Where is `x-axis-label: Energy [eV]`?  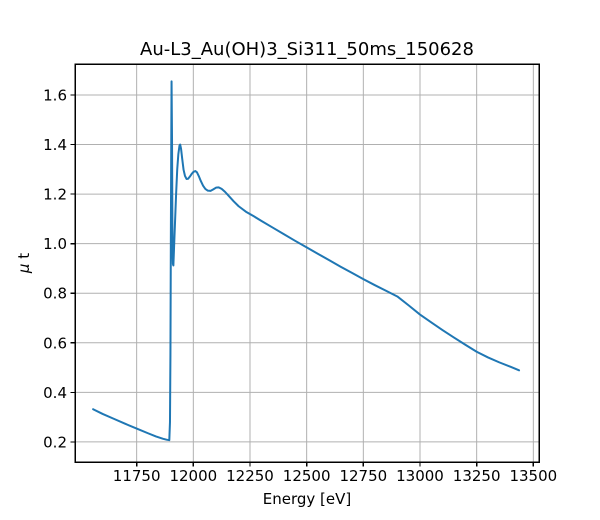
x-axis-label: Energy [eV] is located at coordinates (307, 499).